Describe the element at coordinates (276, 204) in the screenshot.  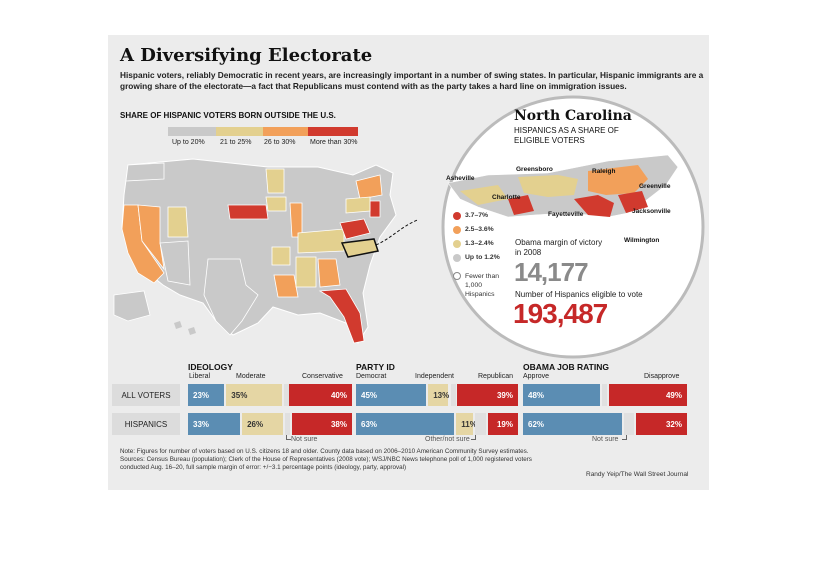
I see `state-ia` at that location.